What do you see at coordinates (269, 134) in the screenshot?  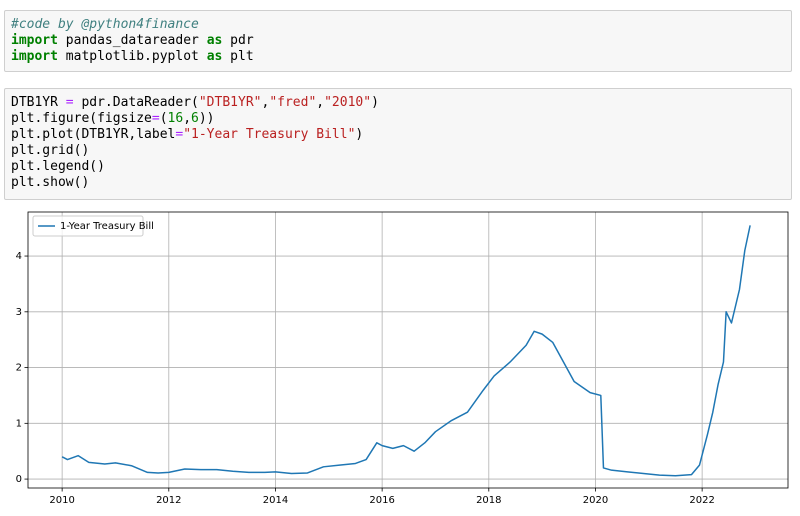 I see `code-token: "1-Year Treasury Bill"` at bounding box center [269, 134].